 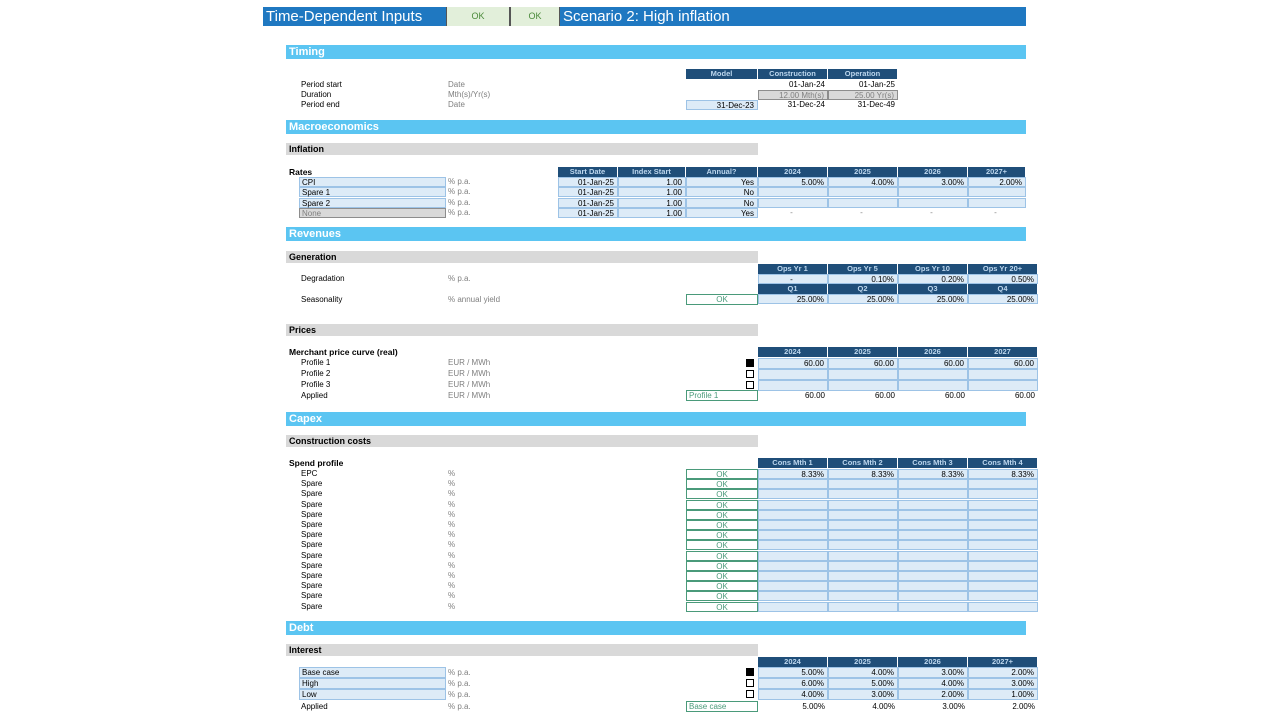 What do you see at coordinates (863, 279) in the screenshot?
I see `degradation-input: 0.10%` at bounding box center [863, 279].